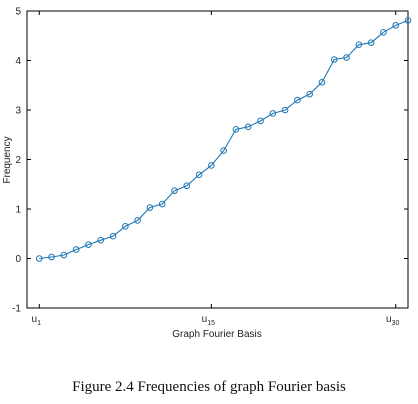  What do you see at coordinates (39, 323) in the screenshot?
I see `x-tick-label-subscript: 1` at bounding box center [39, 323].